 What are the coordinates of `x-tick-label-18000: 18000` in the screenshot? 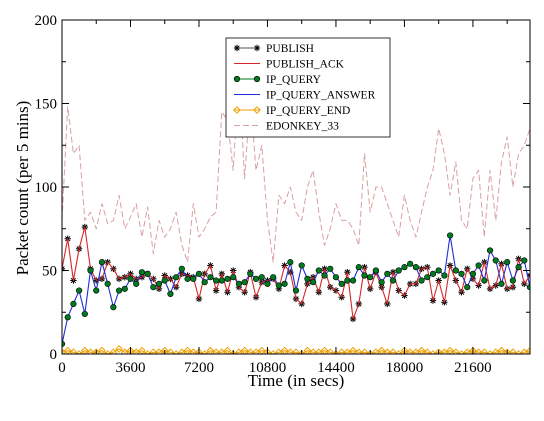 It's located at (405, 368).